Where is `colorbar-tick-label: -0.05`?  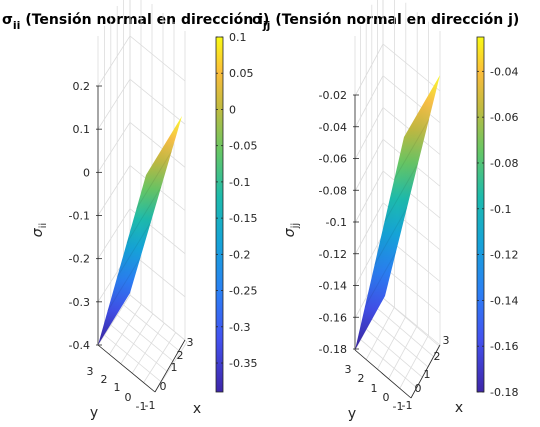 colorbar-tick-label: -0.05 is located at coordinates (243, 146).